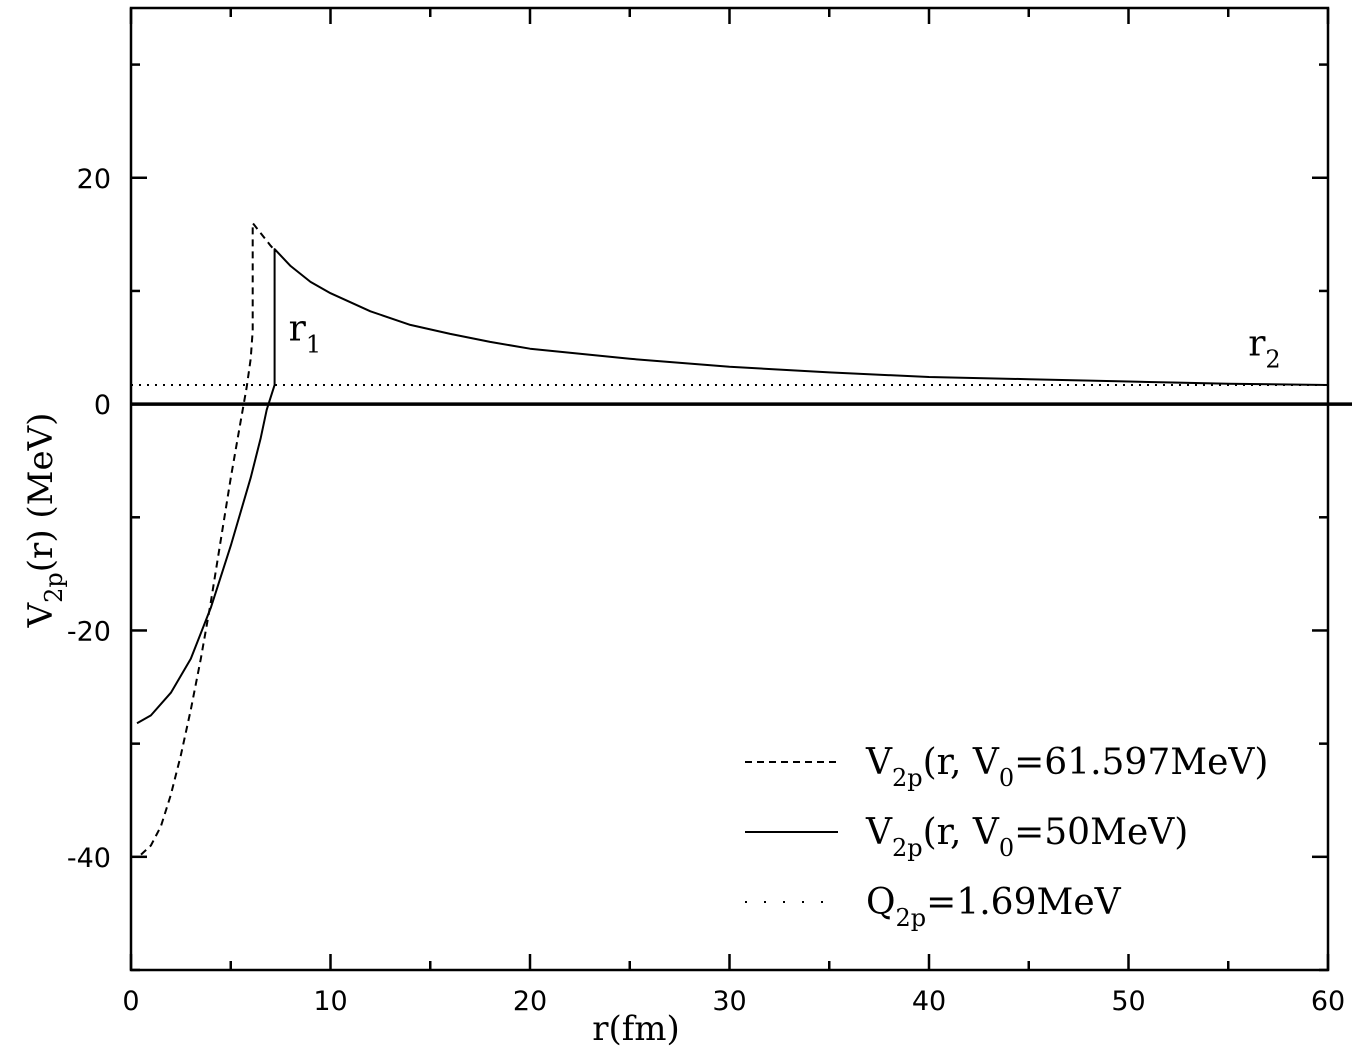 The width and height of the screenshot is (1354, 1051). What do you see at coordinates (89, 858) in the screenshot?
I see `y-tick-label: -40` at bounding box center [89, 858].